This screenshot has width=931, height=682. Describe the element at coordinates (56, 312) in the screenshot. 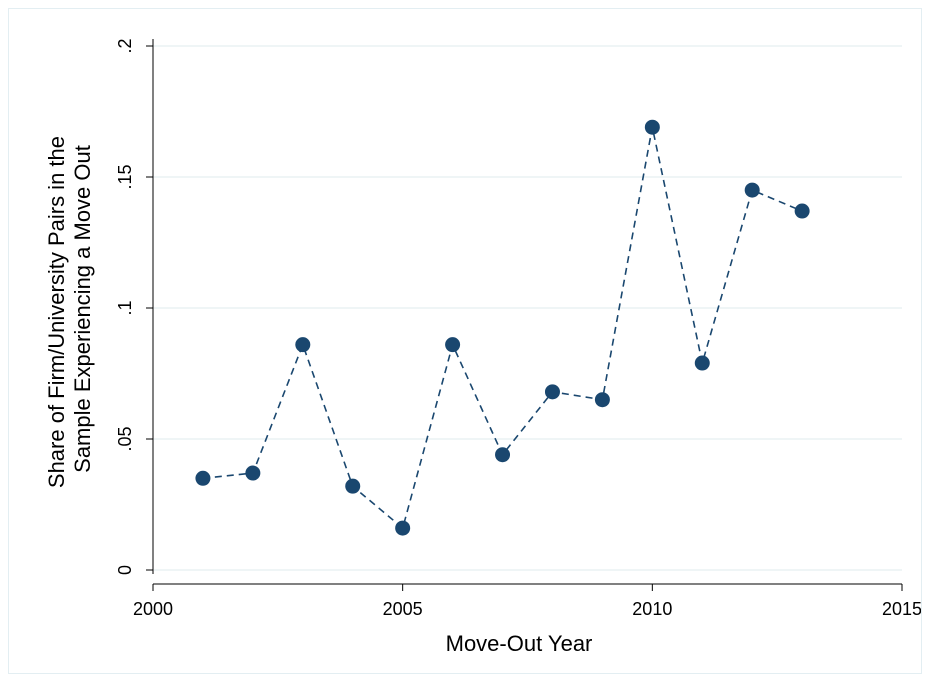

I see `y-axis-label-line-1: Share of Firm/University Pairs in the` at that location.